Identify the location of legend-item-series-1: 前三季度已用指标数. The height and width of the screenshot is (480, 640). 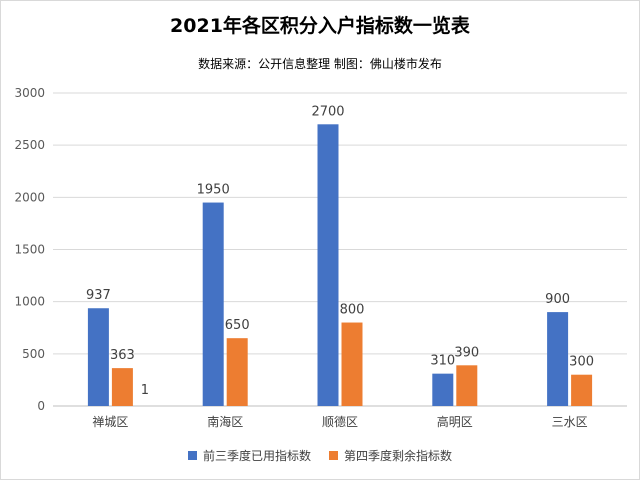
(249, 455).